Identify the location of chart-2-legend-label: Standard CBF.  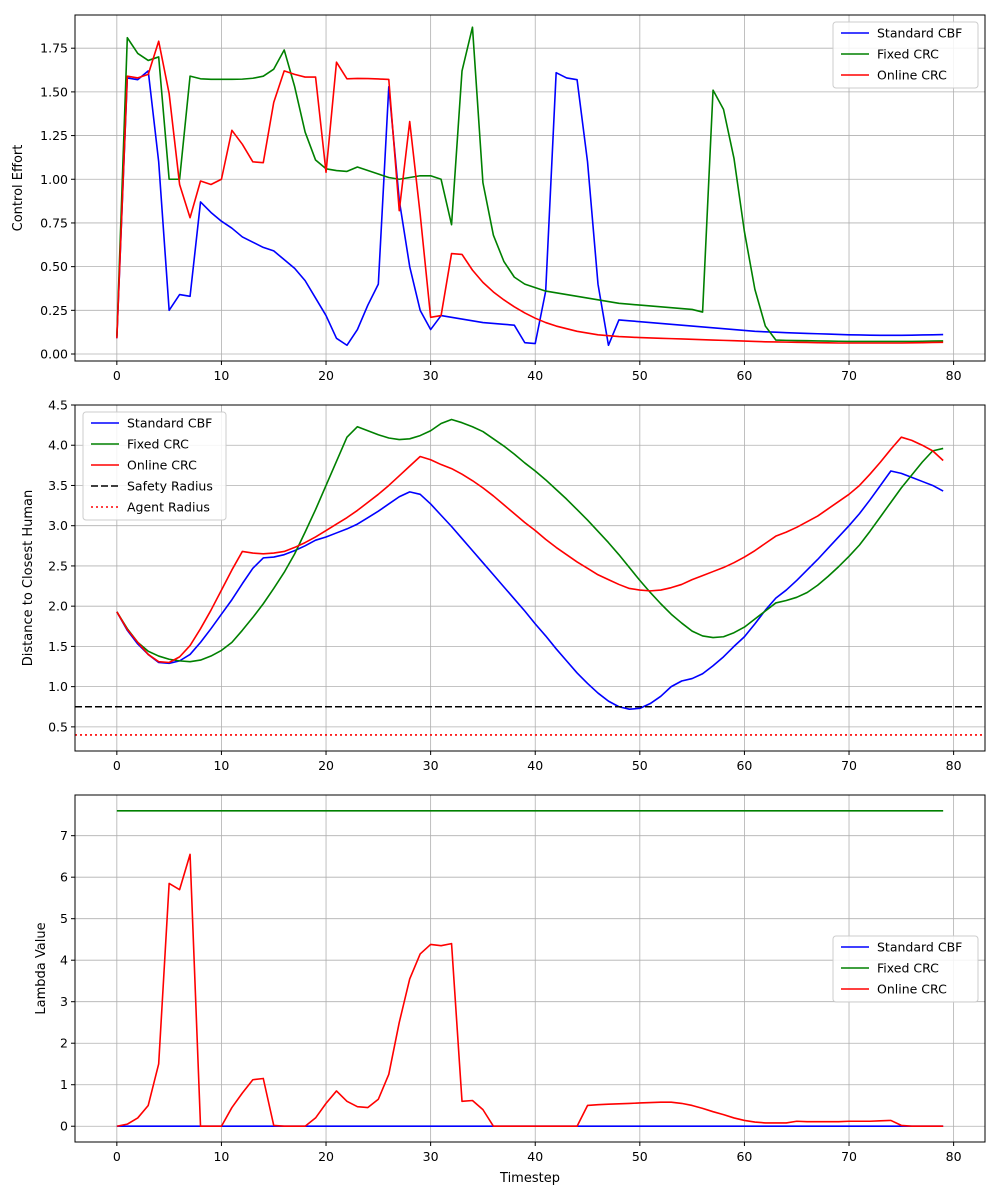
(169, 423).